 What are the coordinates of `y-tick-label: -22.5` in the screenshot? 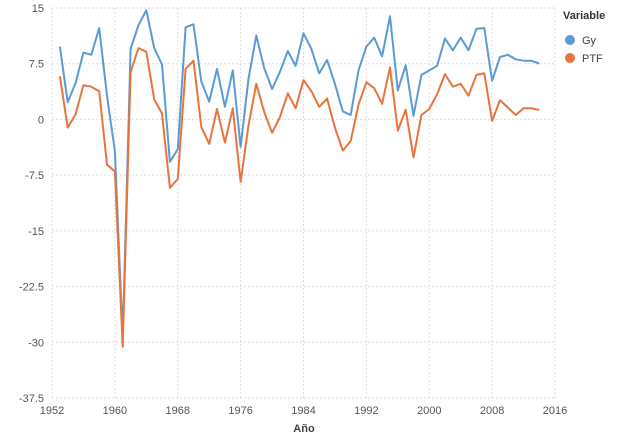 It's located at (31, 288).